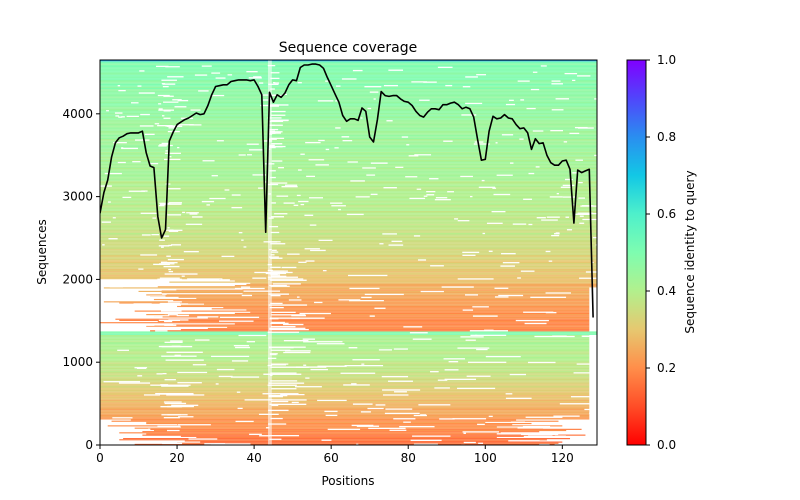 Image resolution: width=800 pixels, height=500 pixels. What do you see at coordinates (666, 368) in the screenshot?
I see `colorbar-tick-label: 0.2` at bounding box center [666, 368].